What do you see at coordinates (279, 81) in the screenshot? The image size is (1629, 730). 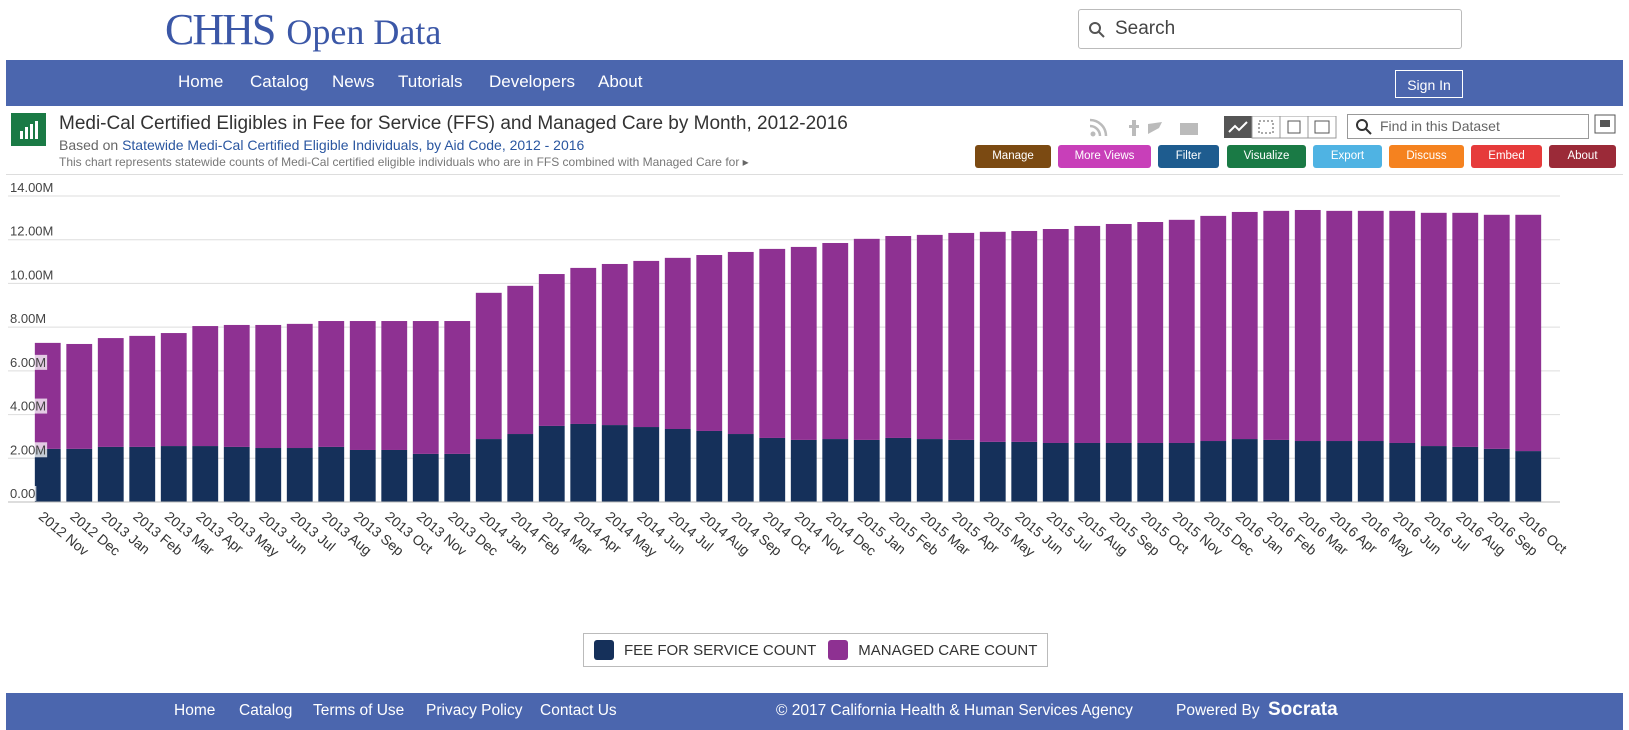 I see `nav-link: Catalog` at bounding box center [279, 81].